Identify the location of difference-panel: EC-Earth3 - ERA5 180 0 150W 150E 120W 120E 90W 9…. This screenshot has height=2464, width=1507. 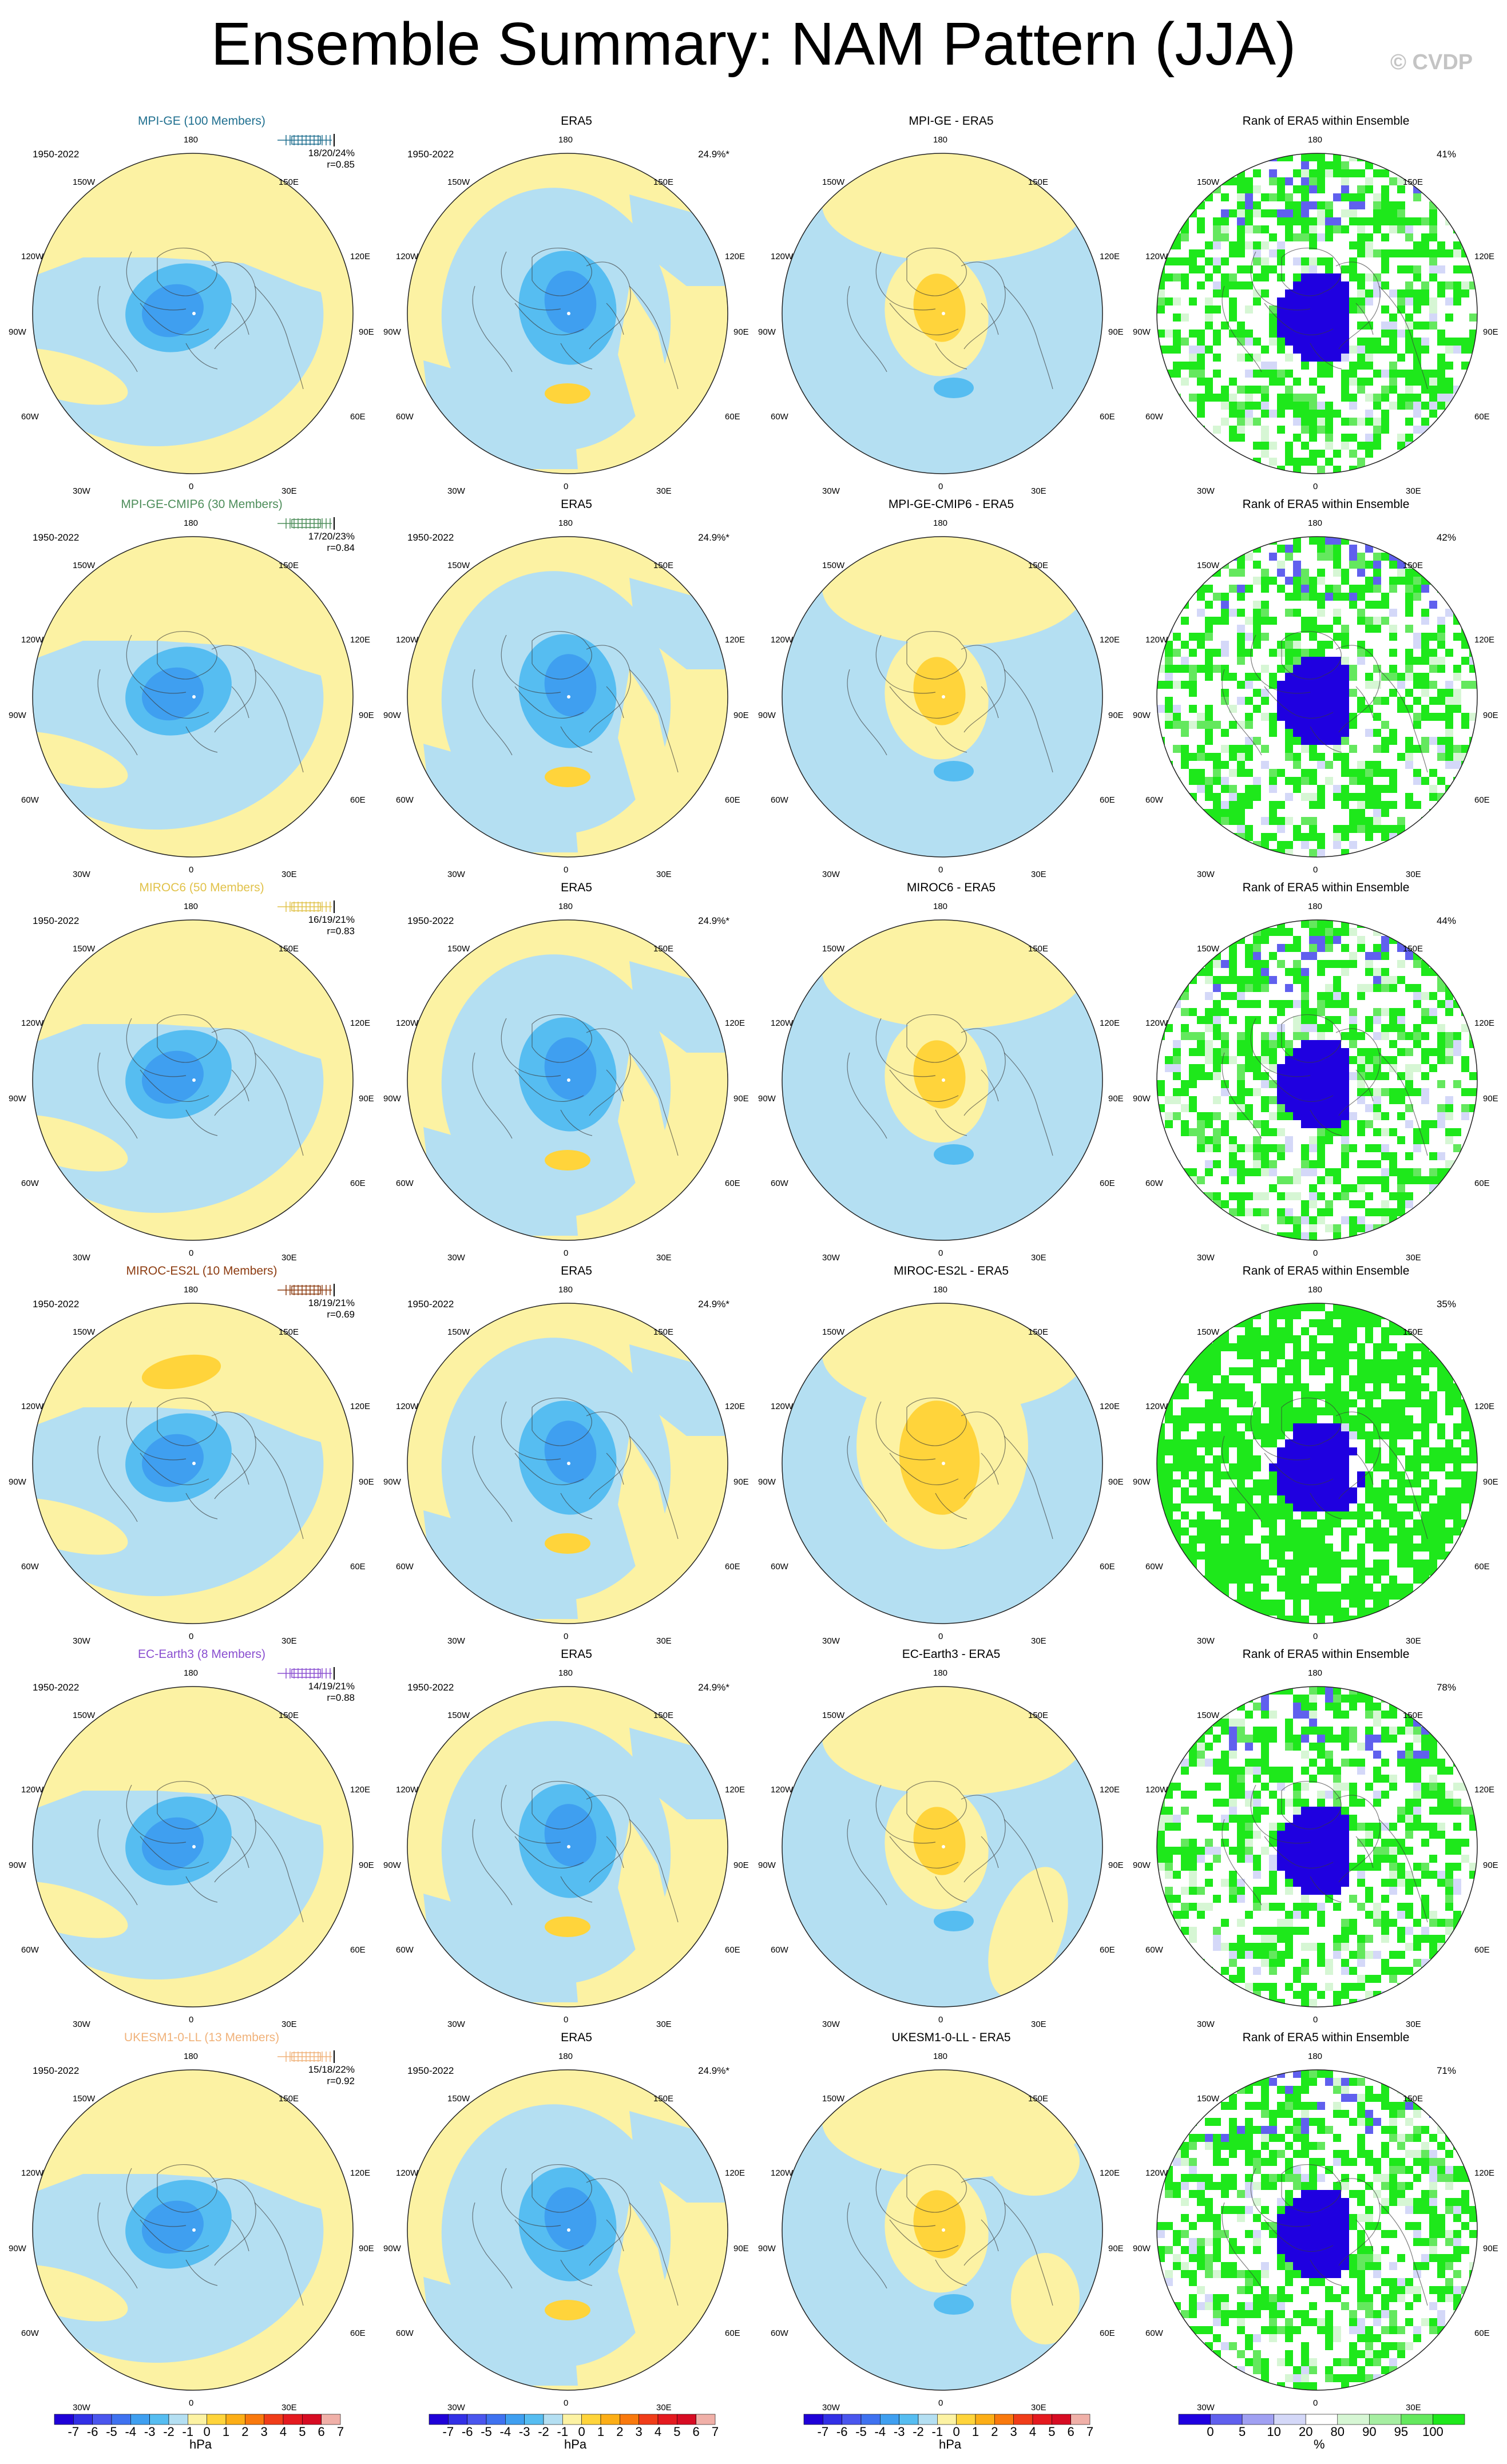
(948, 1838).